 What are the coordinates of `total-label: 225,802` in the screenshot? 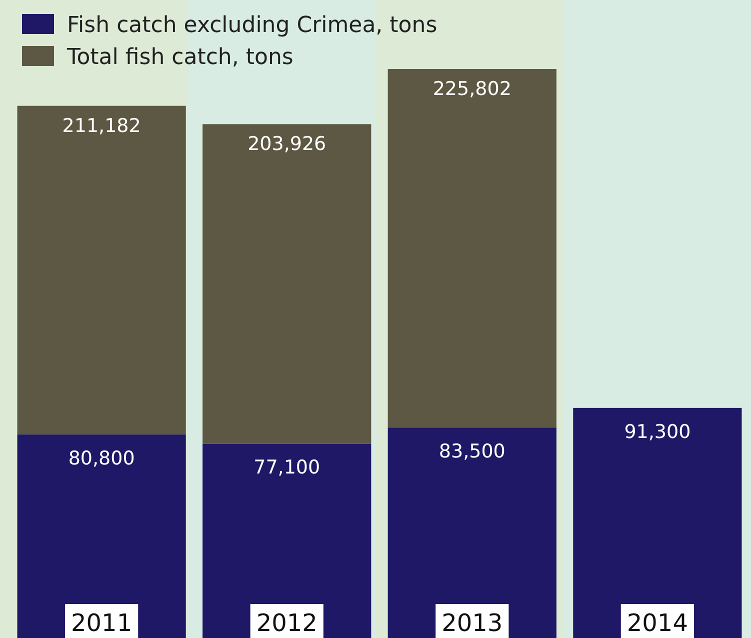 It's located at (472, 89).